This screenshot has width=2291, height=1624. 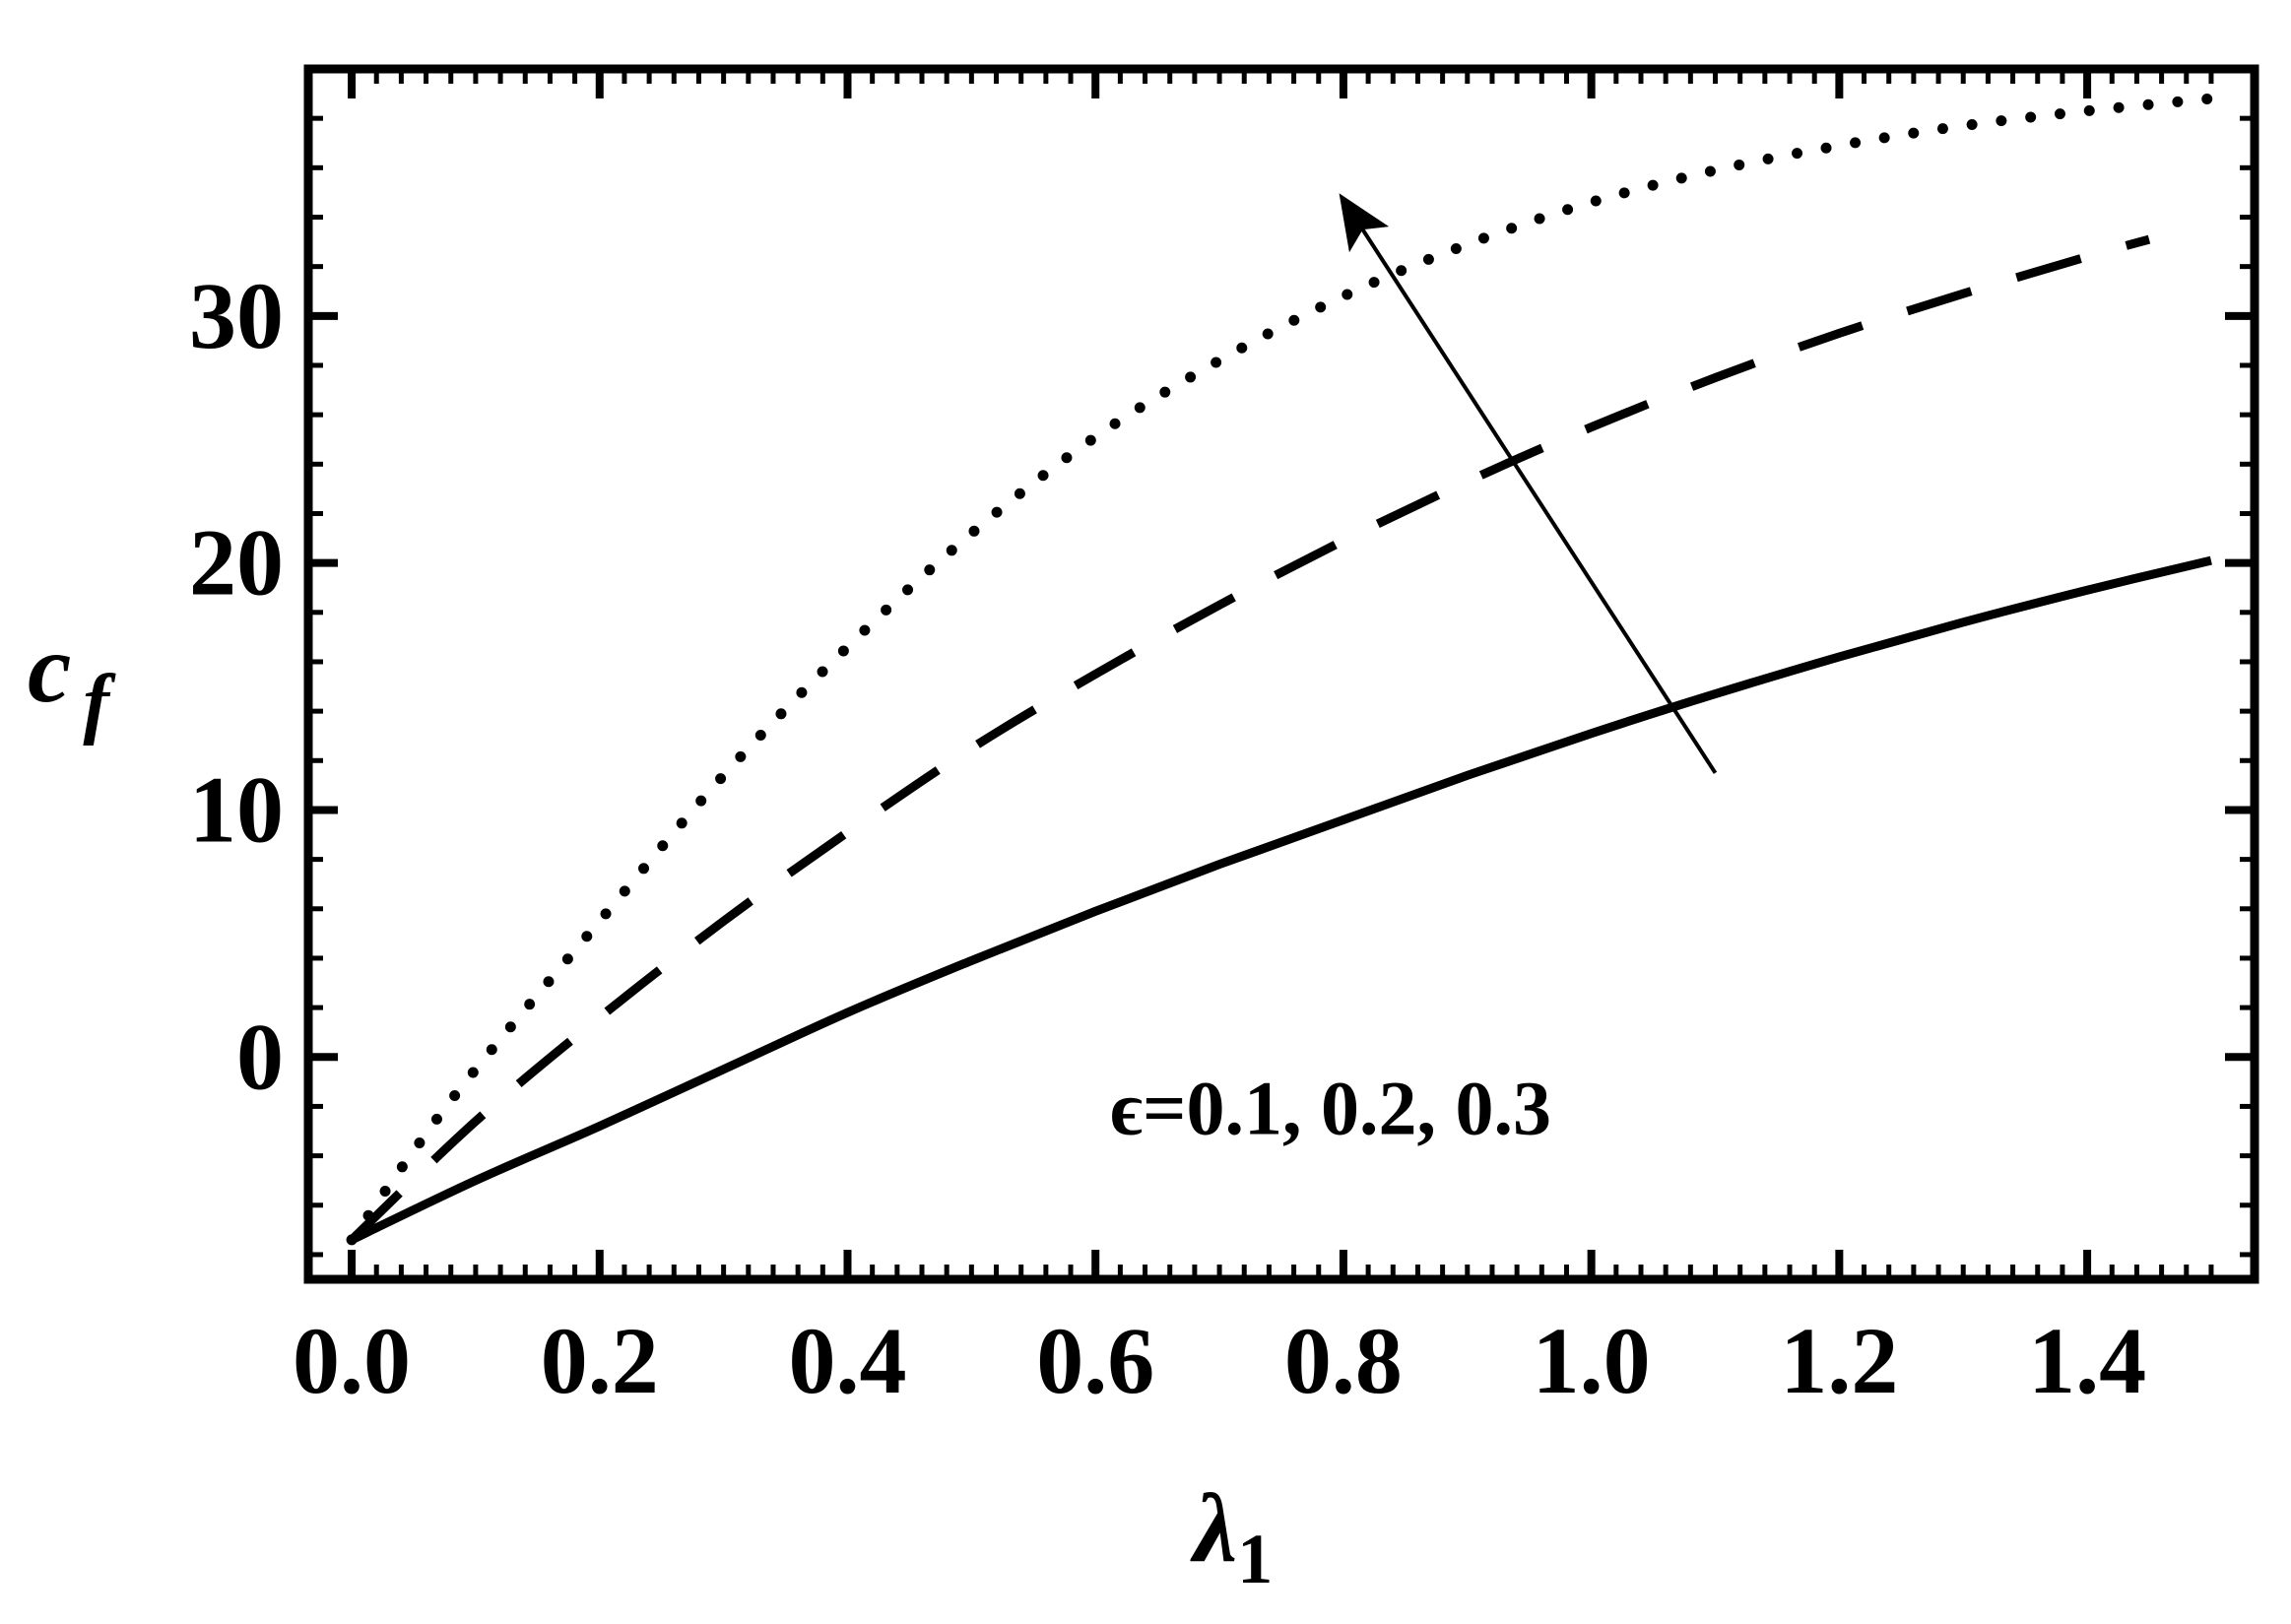 I want to click on x-axis-title: λ1, so click(x=1231, y=1536).